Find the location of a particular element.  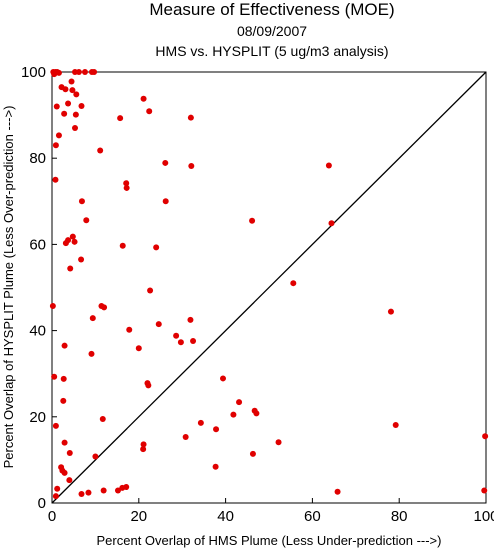

y-tick-label: 20 is located at coordinates (37, 417).